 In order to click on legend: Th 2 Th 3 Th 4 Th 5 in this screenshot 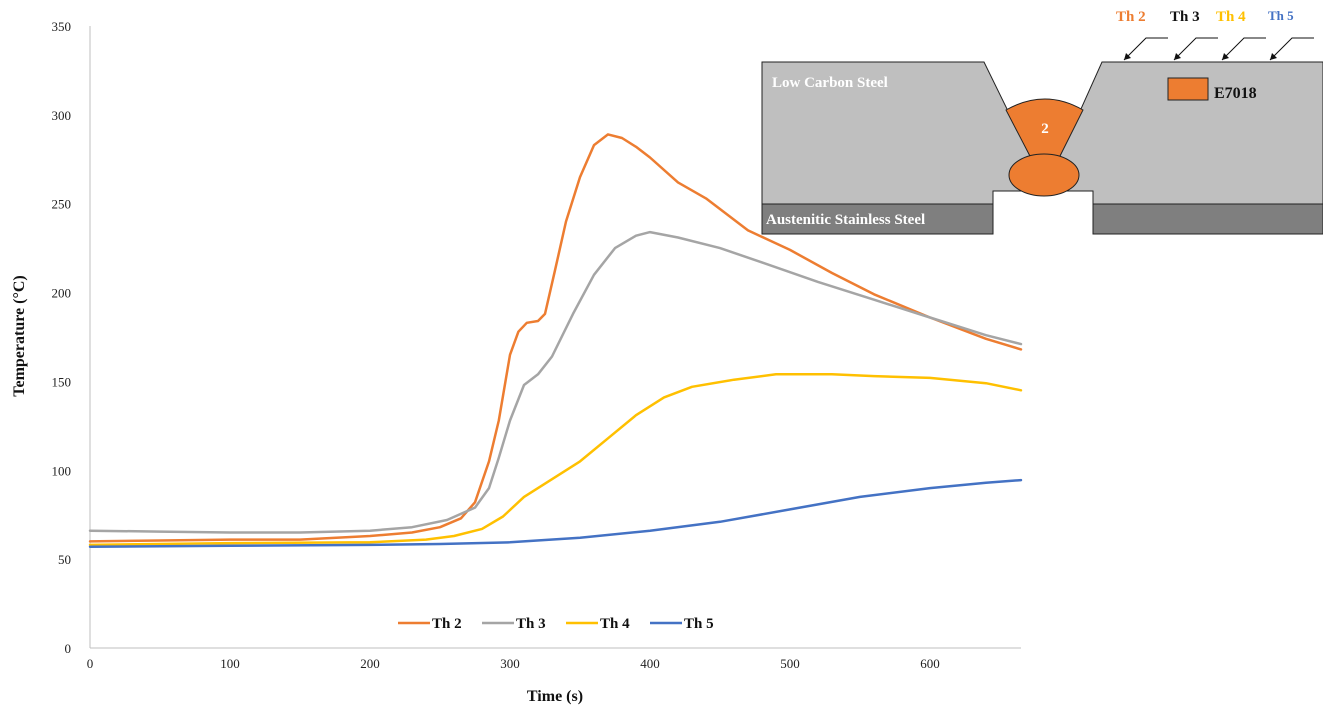, I will do `click(556, 624)`.